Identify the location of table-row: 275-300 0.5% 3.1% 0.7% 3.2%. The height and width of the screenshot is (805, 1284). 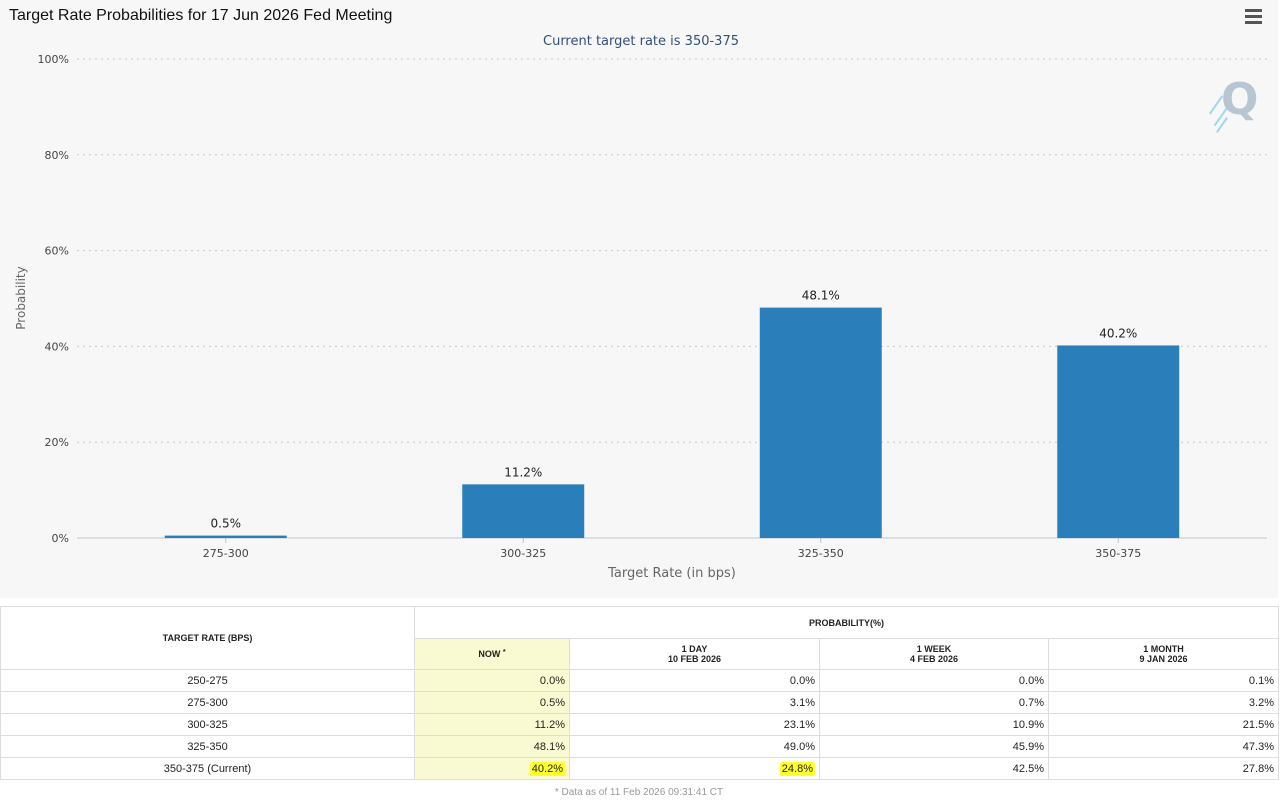
(639, 702).